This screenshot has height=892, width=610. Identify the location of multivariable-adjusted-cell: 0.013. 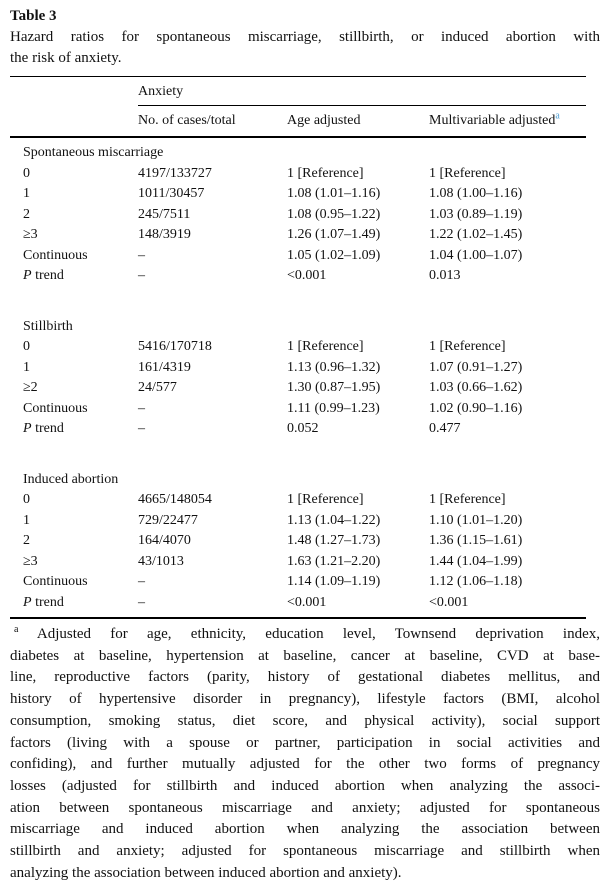
(445, 275).